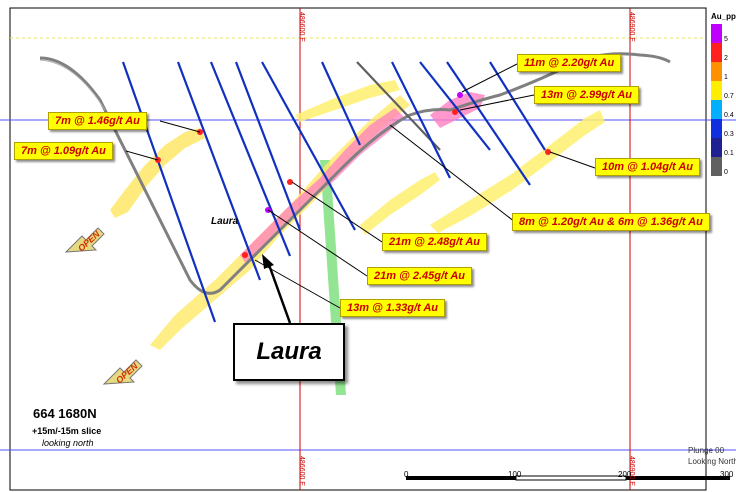 The width and height of the screenshot is (736, 492). I want to click on legend-label: 0.1, so click(729, 153).